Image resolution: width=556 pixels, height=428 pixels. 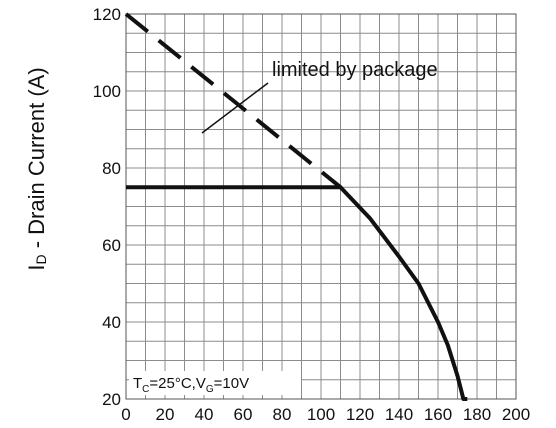 What do you see at coordinates (438, 414) in the screenshot?
I see `x-tick-label: 160` at bounding box center [438, 414].